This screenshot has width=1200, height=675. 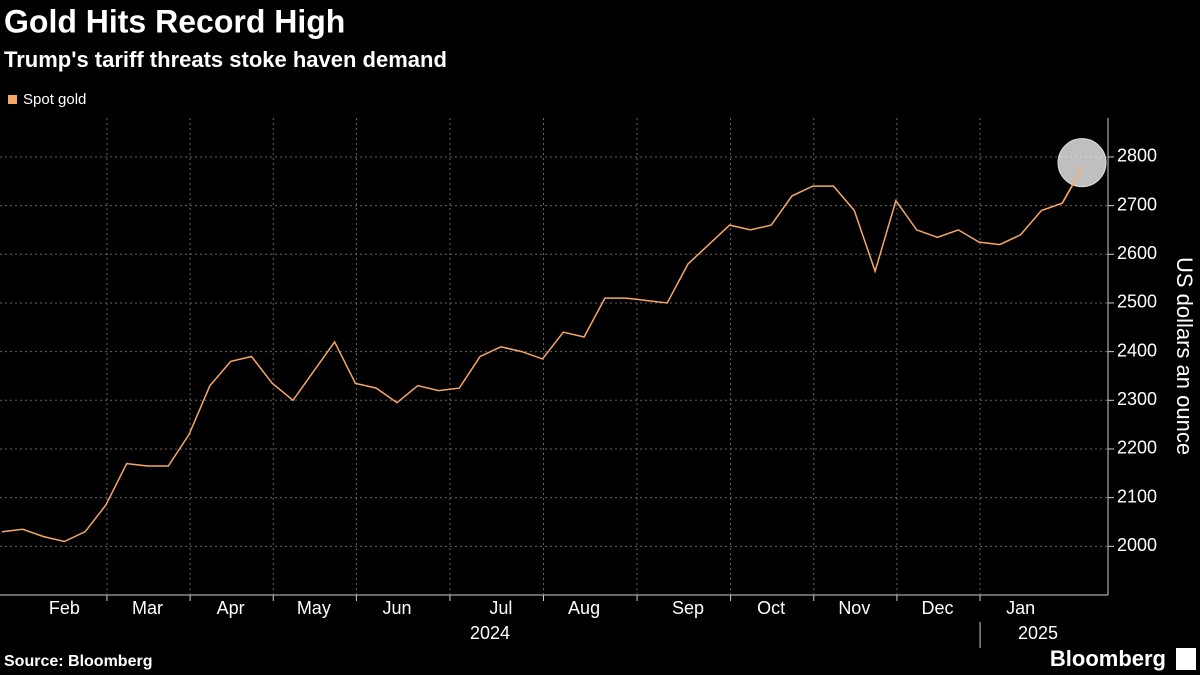 What do you see at coordinates (1184, 356) in the screenshot?
I see `y-axis-label: US dollars an ounce` at bounding box center [1184, 356].